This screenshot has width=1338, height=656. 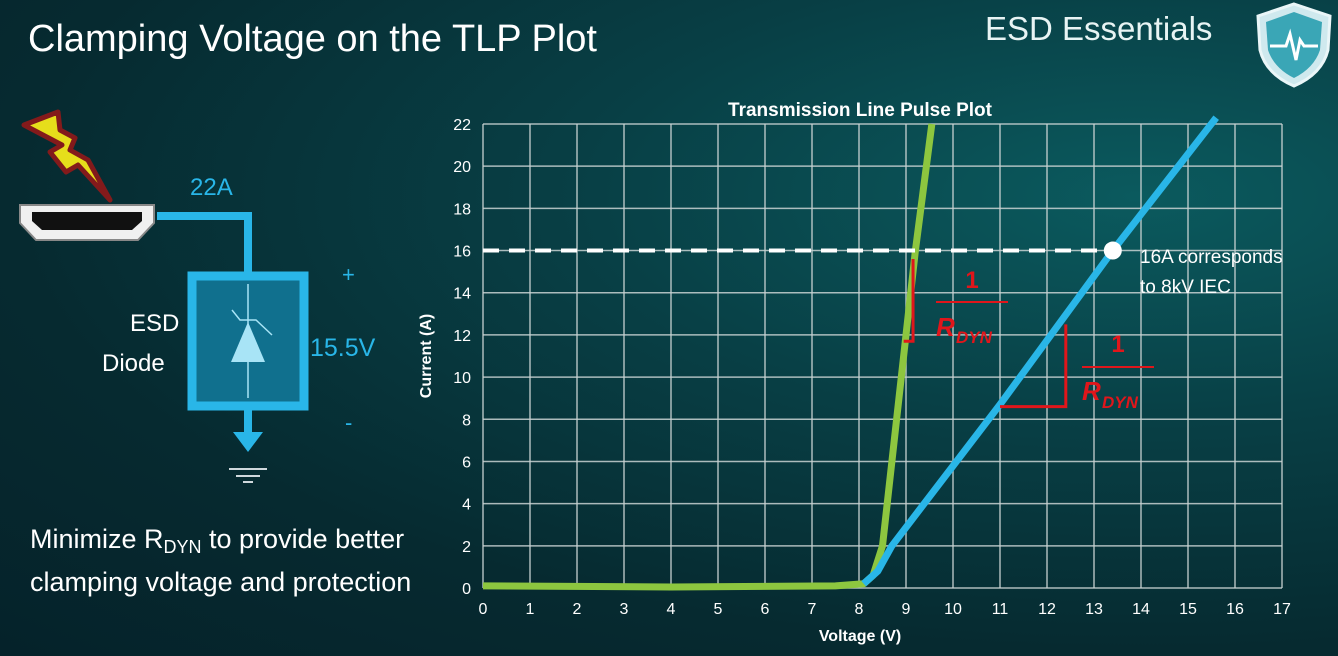 What do you see at coordinates (466, 420) in the screenshot?
I see `y-tick-label: 8` at bounding box center [466, 420].